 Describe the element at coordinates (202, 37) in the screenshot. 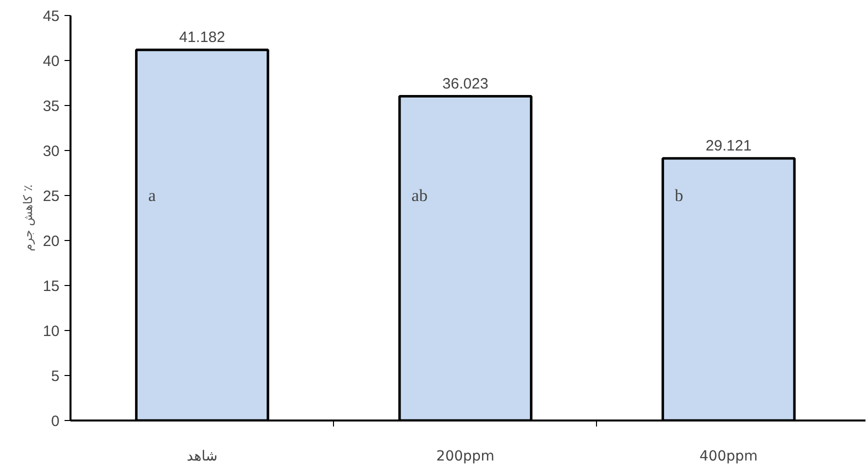

I see `data-label: 41.182` at that location.